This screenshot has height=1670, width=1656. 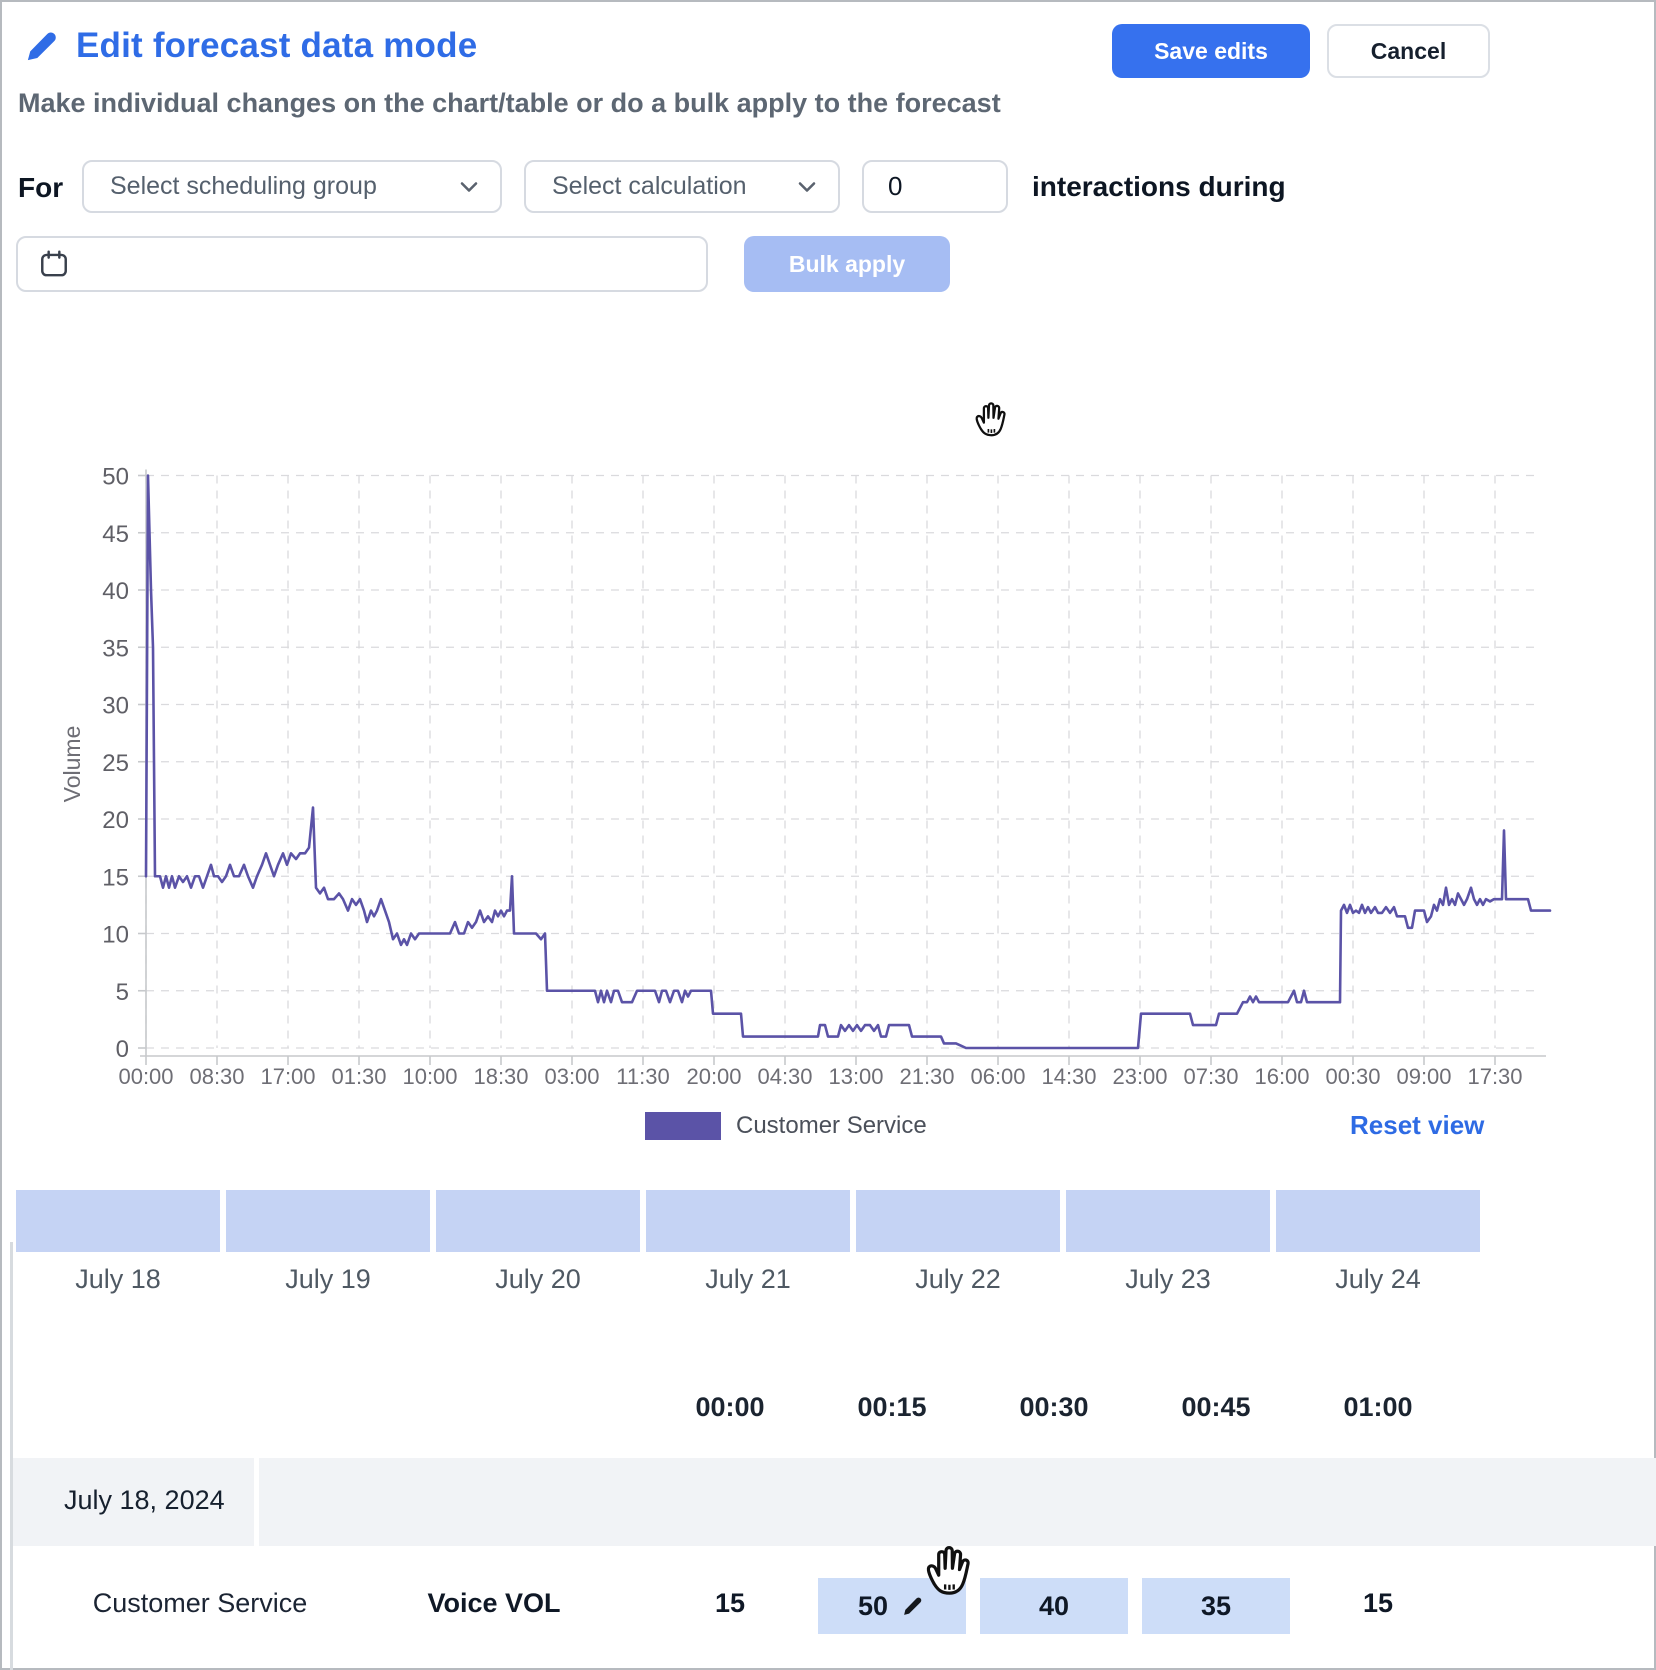 I want to click on x-axis-tick: 00:30, so click(x=1352, y=1076).